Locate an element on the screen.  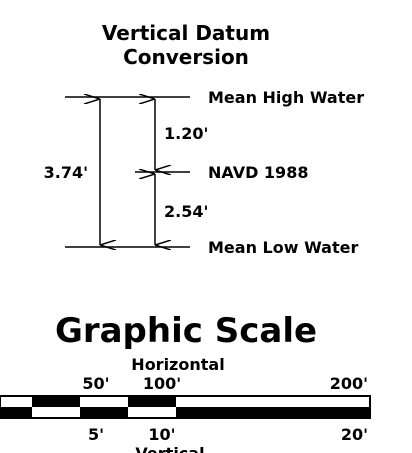
measurement: 3.74' is located at coordinates (66, 172).